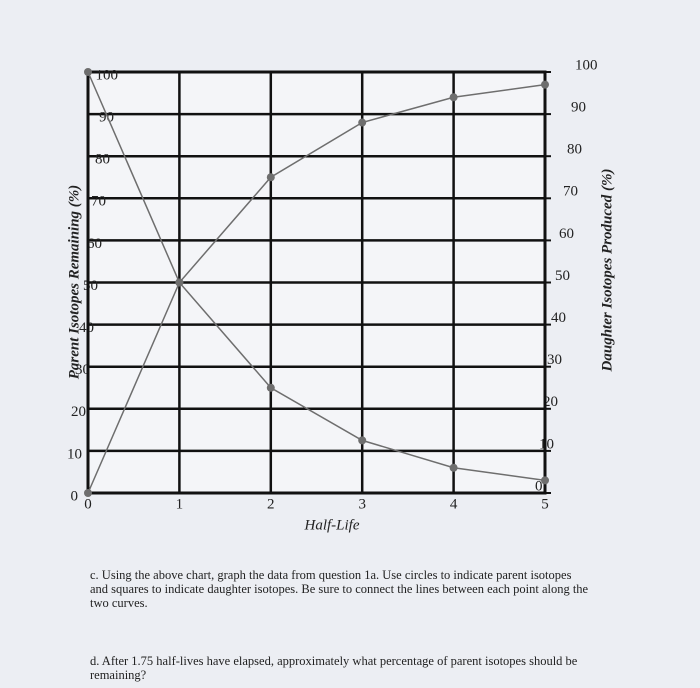  What do you see at coordinates (107, 75) in the screenshot?
I see `y-tick-label: 100` at bounding box center [107, 75].